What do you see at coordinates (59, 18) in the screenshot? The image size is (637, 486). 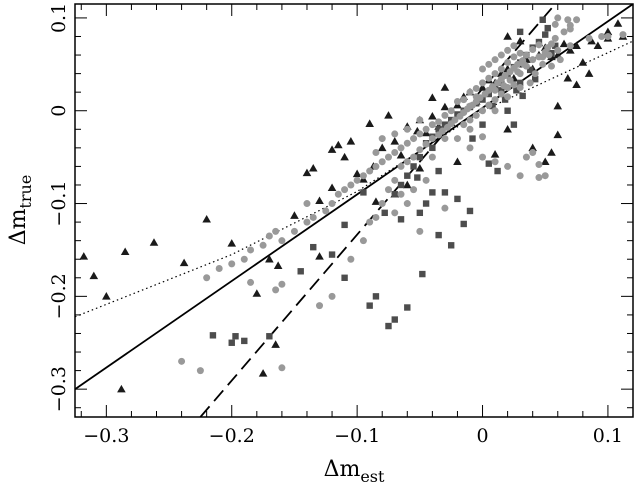 I see `y-tick-label: 0.1` at bounding box center [59, 18].